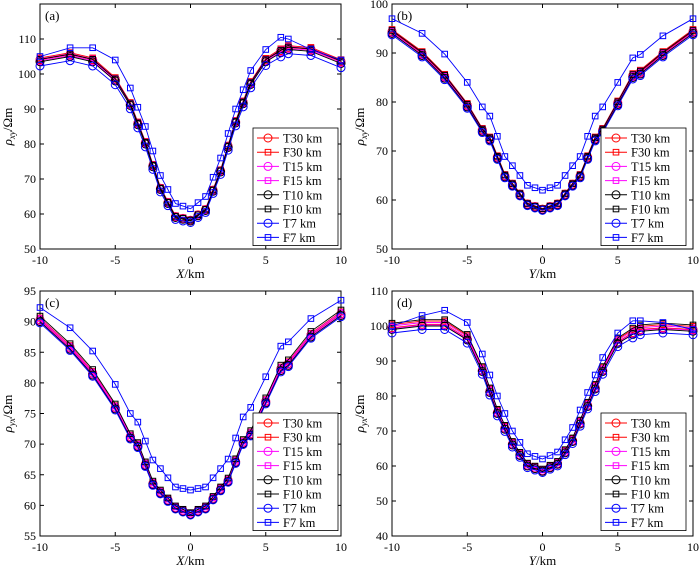 The width and height of the screenshot is (700, 570). Describe the element at coordinates (650, 181) in the screenshot. I see `legend-label: F15 km` at that location.